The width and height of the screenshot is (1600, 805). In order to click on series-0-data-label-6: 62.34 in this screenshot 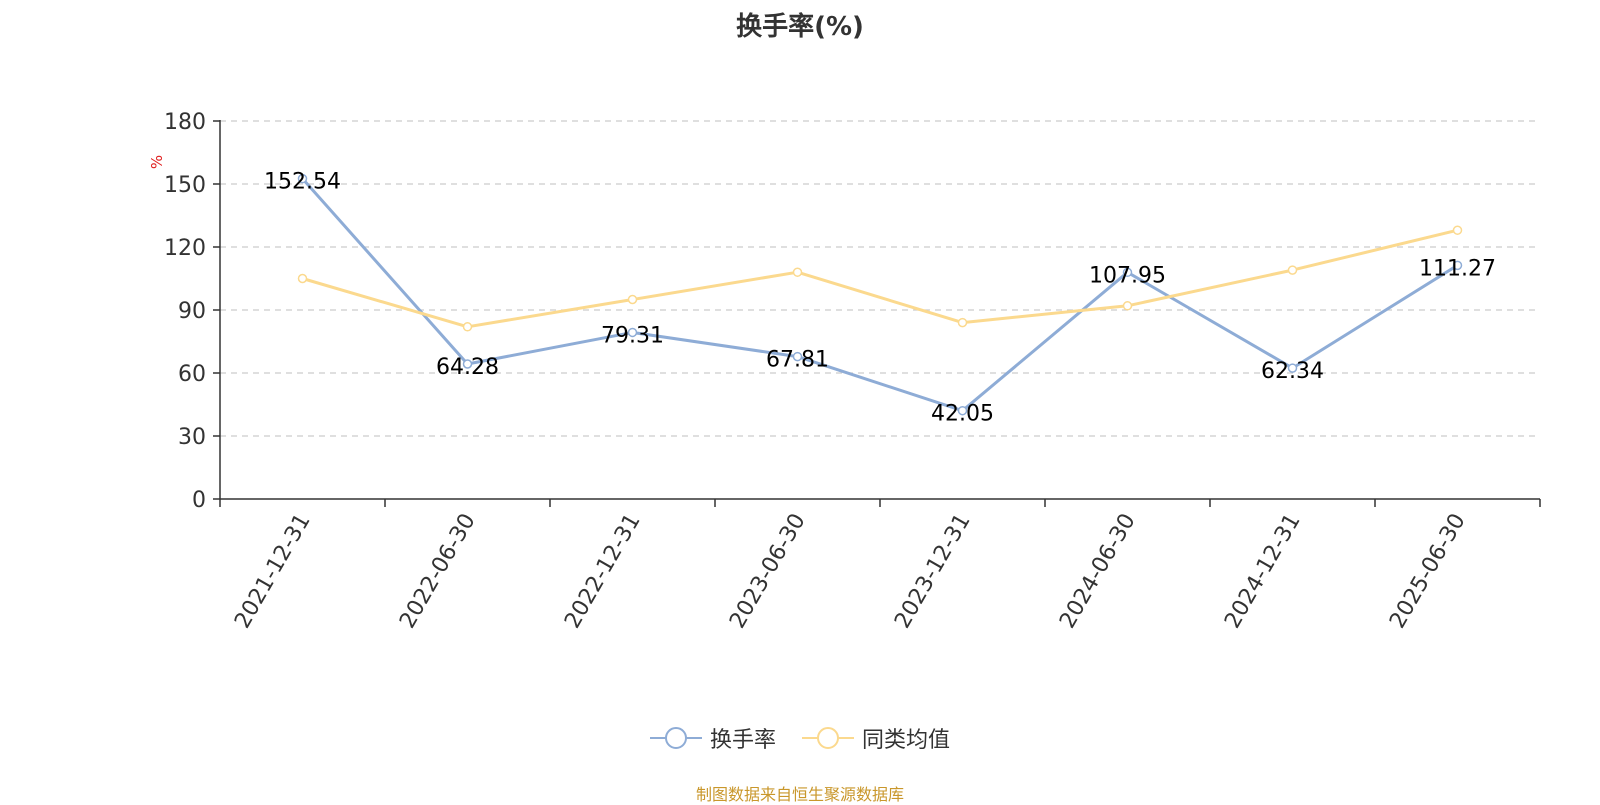, I will do `click(1292, 371)`.